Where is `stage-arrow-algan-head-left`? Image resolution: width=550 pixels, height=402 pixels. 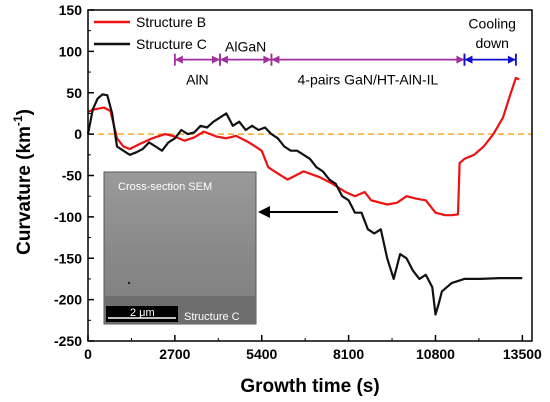
stage-arrow-algan-head-left is located at coordinates (223, 59).